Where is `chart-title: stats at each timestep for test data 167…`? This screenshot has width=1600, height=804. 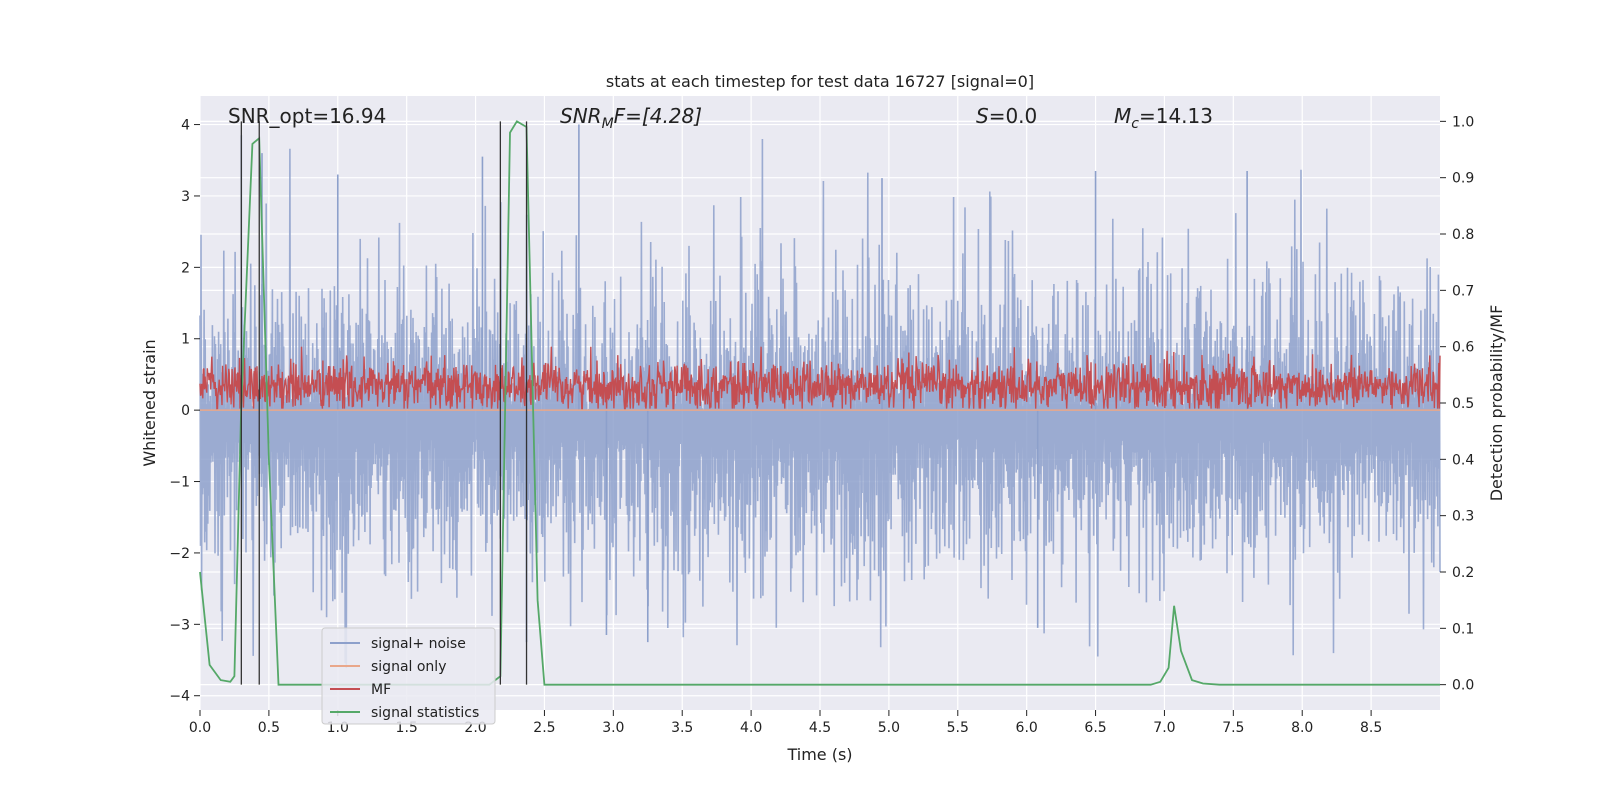 chart-title: stats at each timestep for test data 167… is located at coordinates (820, 81).